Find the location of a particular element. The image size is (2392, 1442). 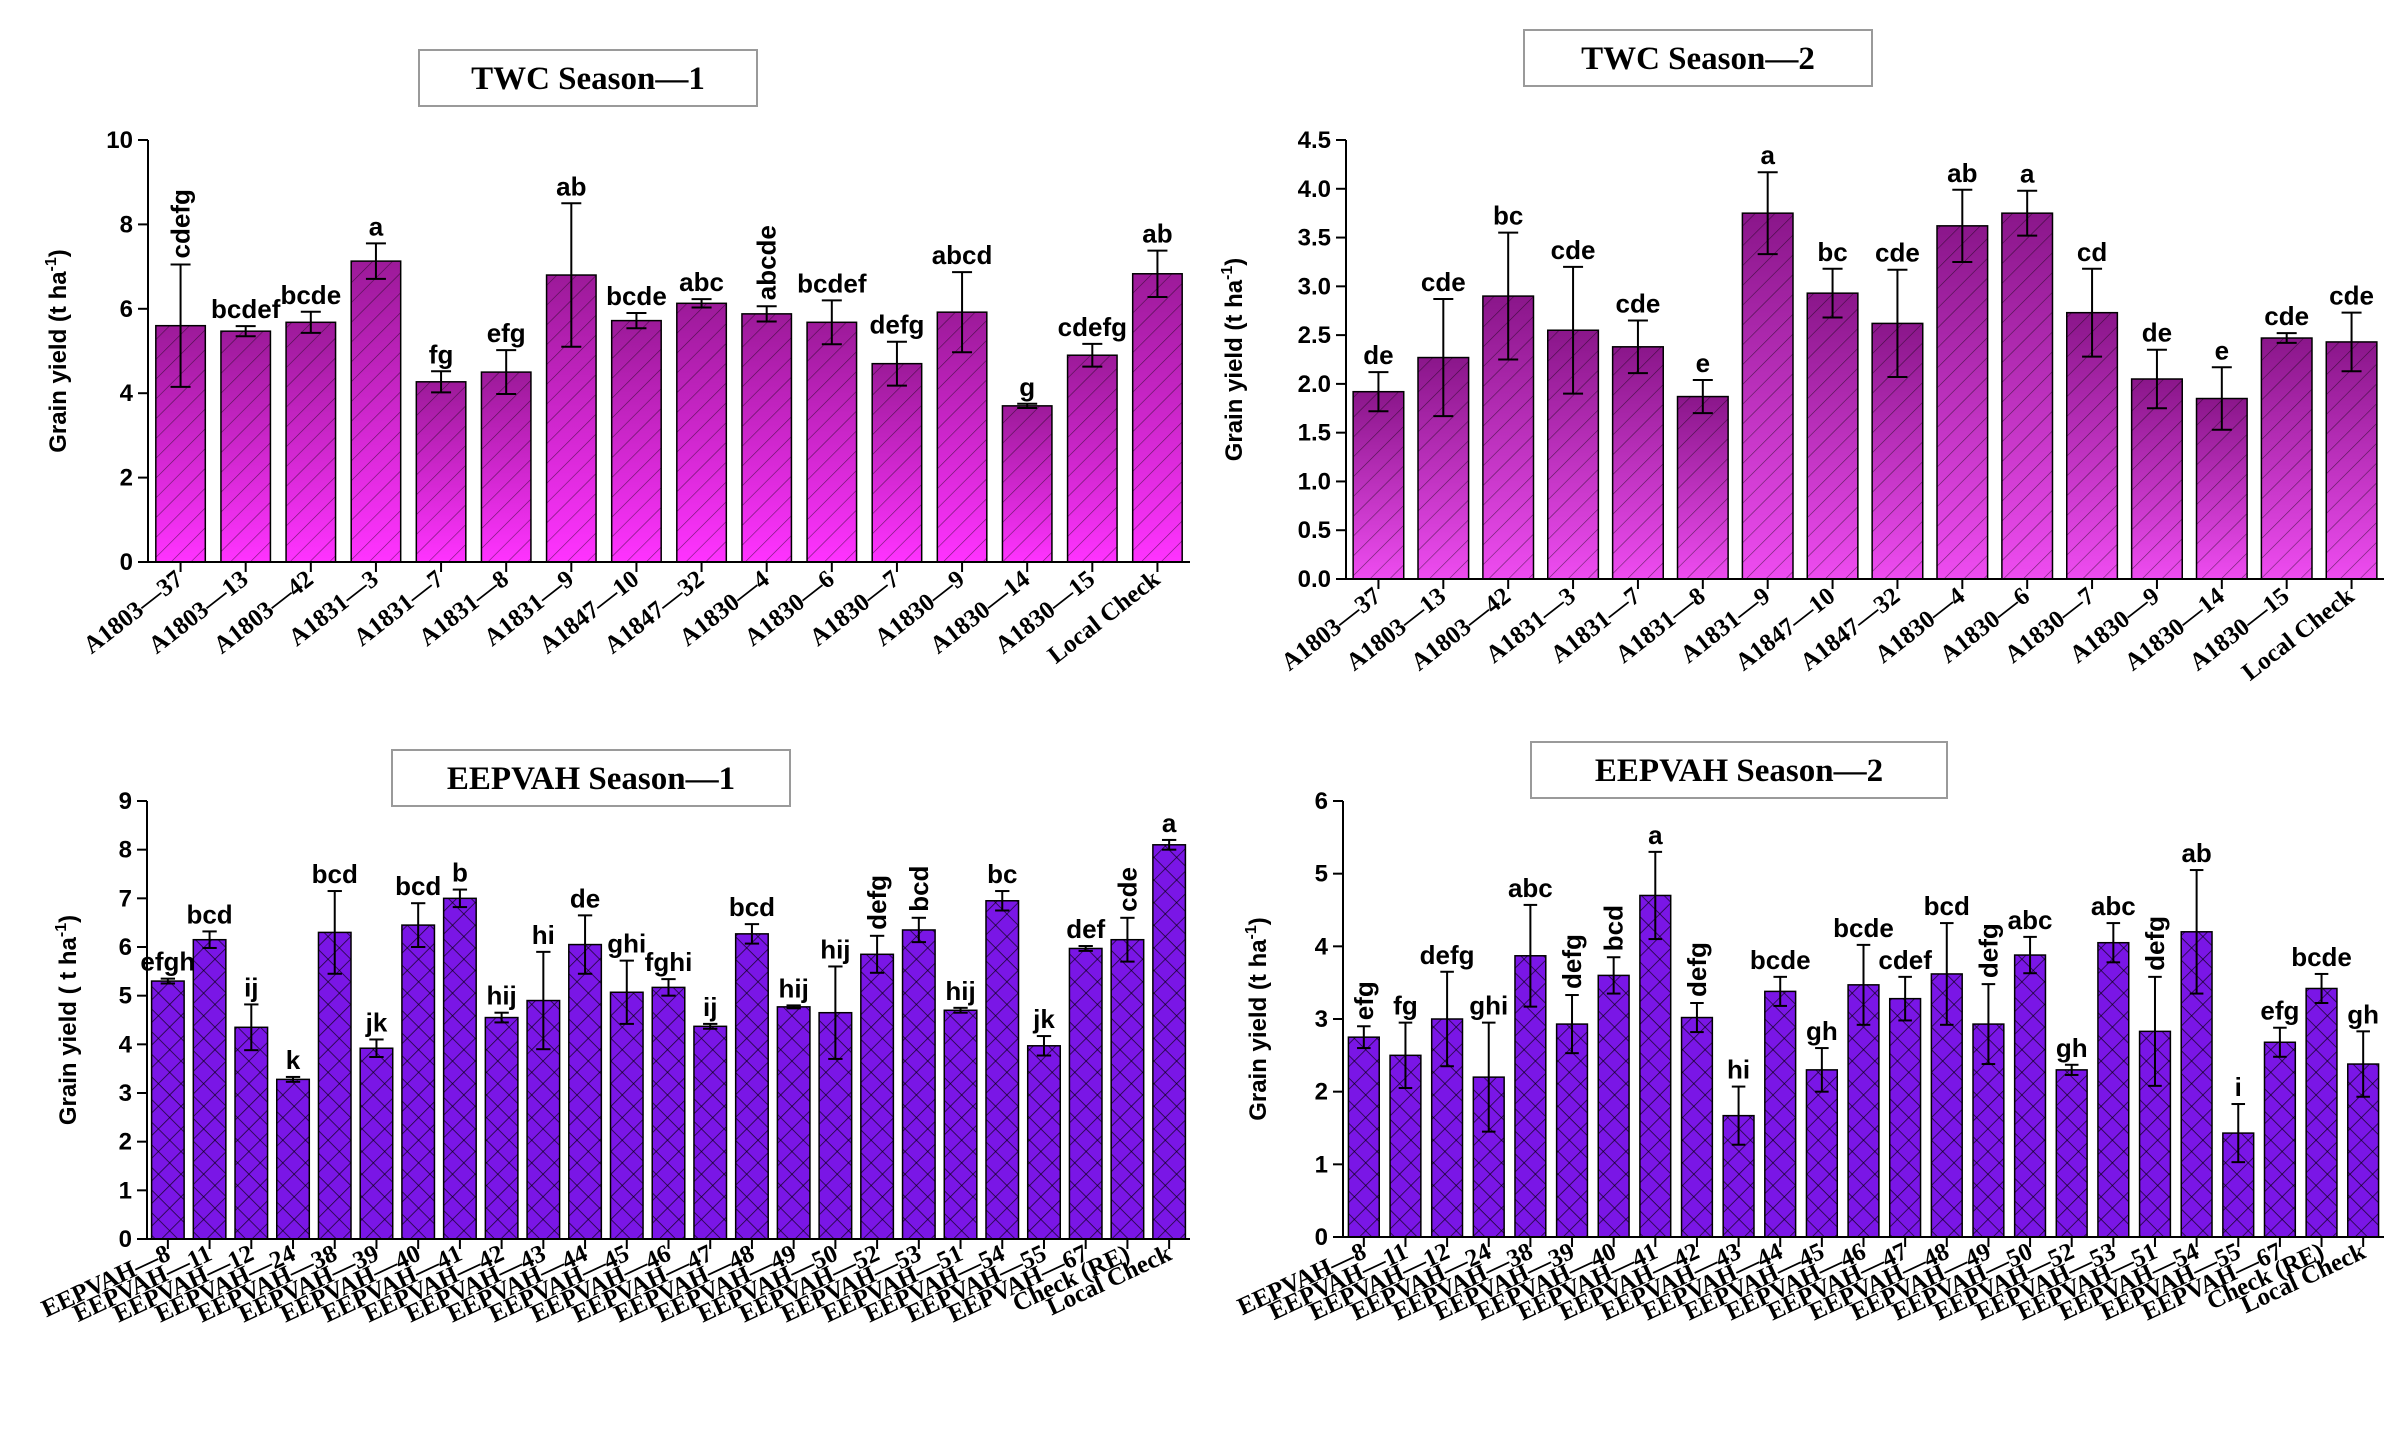

y-axis-label: Grain yield (t ha-1) is located at coordinates (1257, 1019).